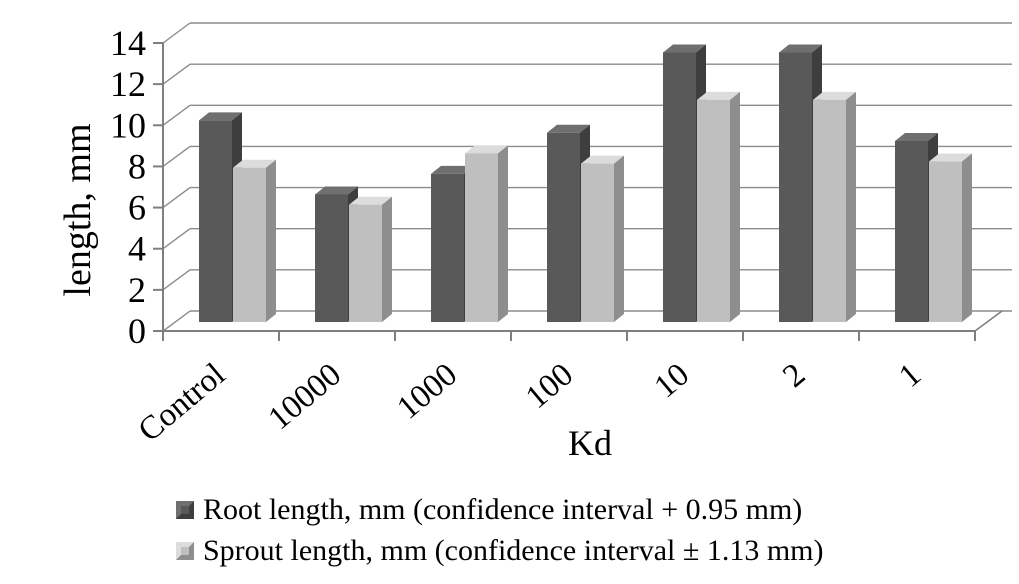 The width and height of the screenshot is (1019, 584). Describe the element at coordinates (305, 397) in the screenshot. I see `x-tick-label: 10000` at that location.